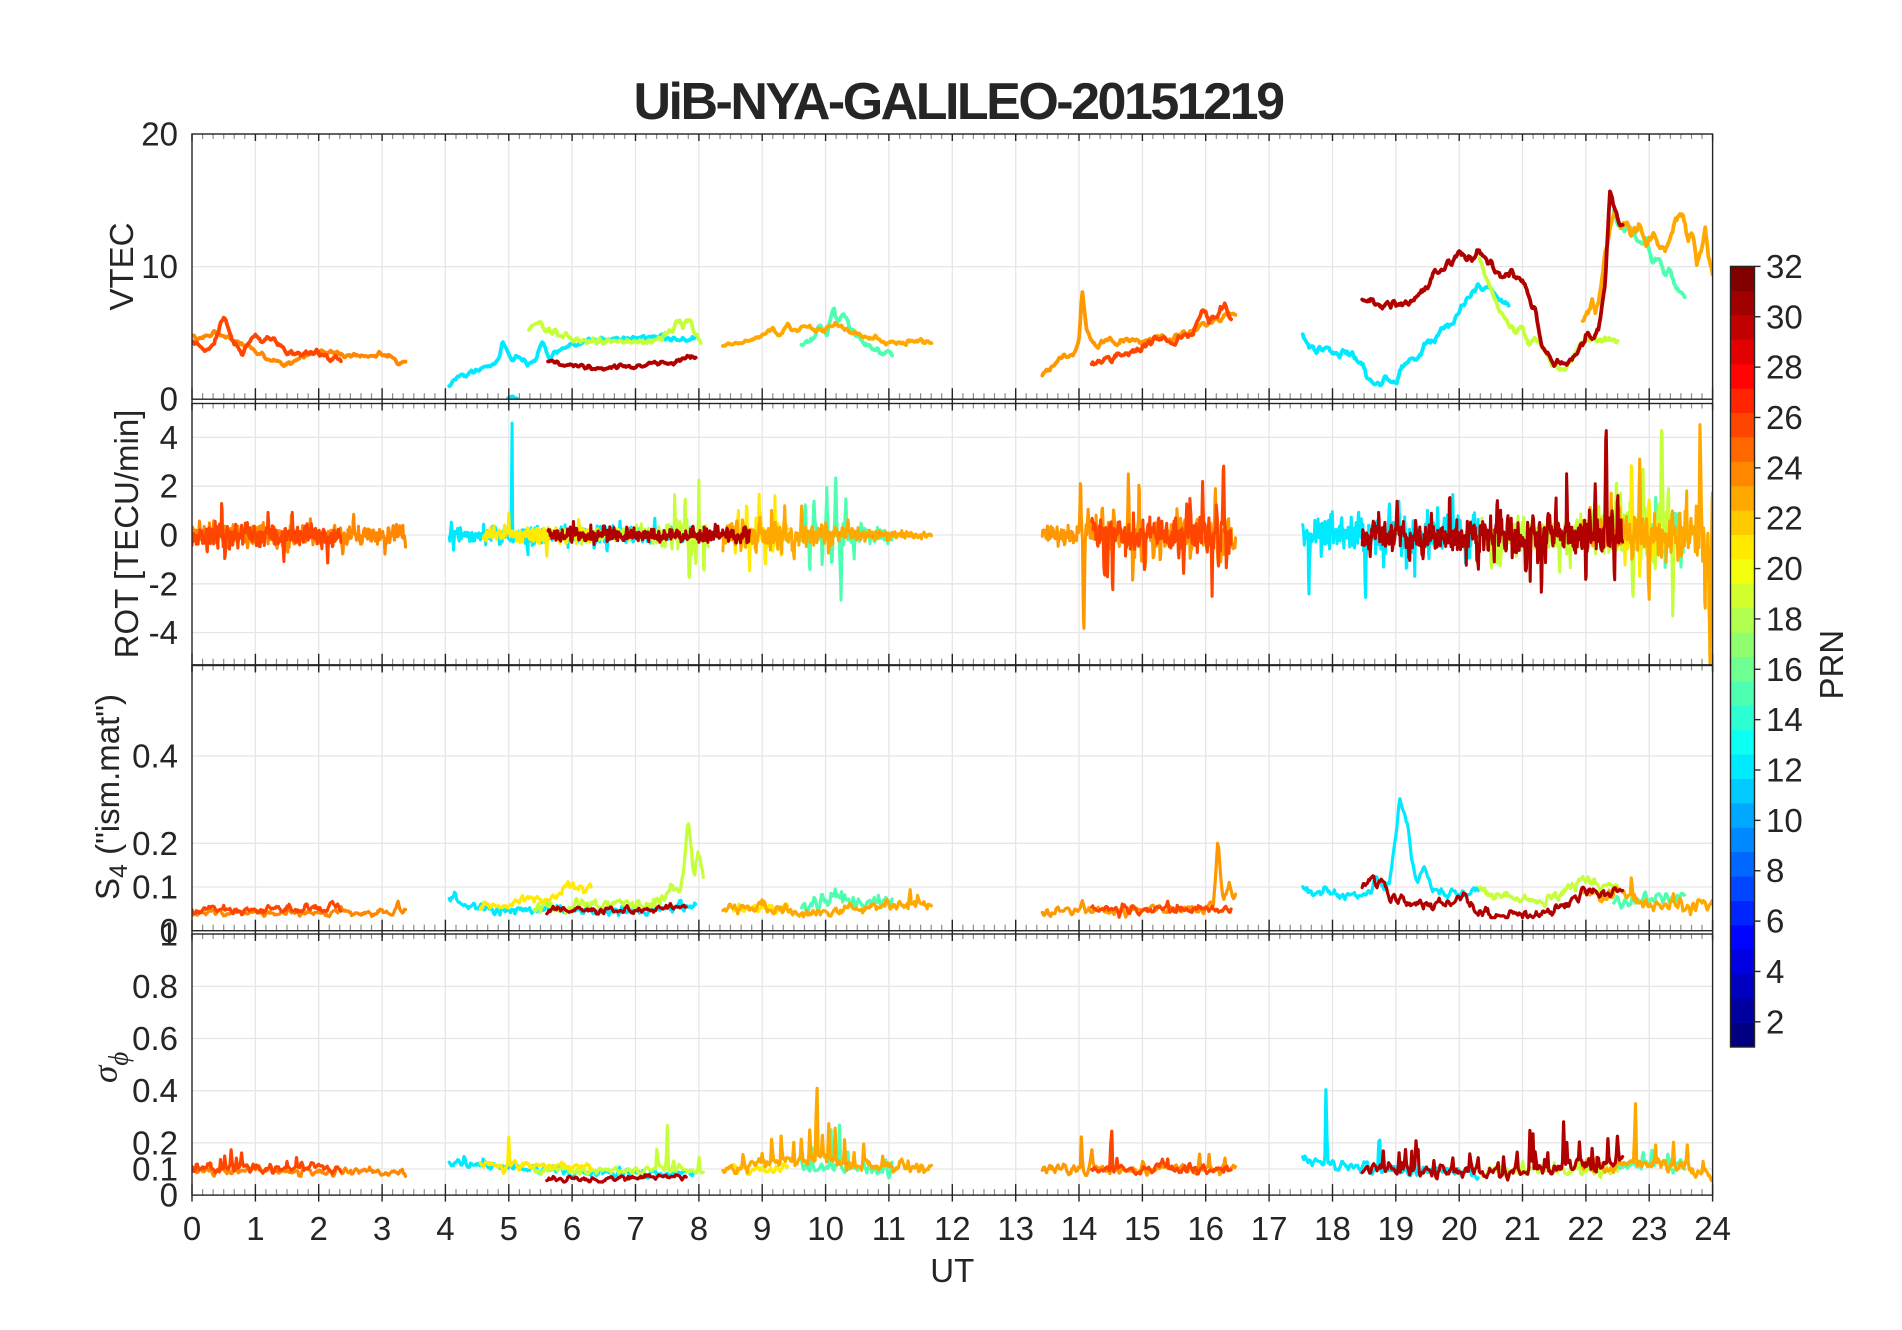 The height and width of the screenshot is (1330, 1902). I want to click on svg-text: 17, so click(1269, 1228).